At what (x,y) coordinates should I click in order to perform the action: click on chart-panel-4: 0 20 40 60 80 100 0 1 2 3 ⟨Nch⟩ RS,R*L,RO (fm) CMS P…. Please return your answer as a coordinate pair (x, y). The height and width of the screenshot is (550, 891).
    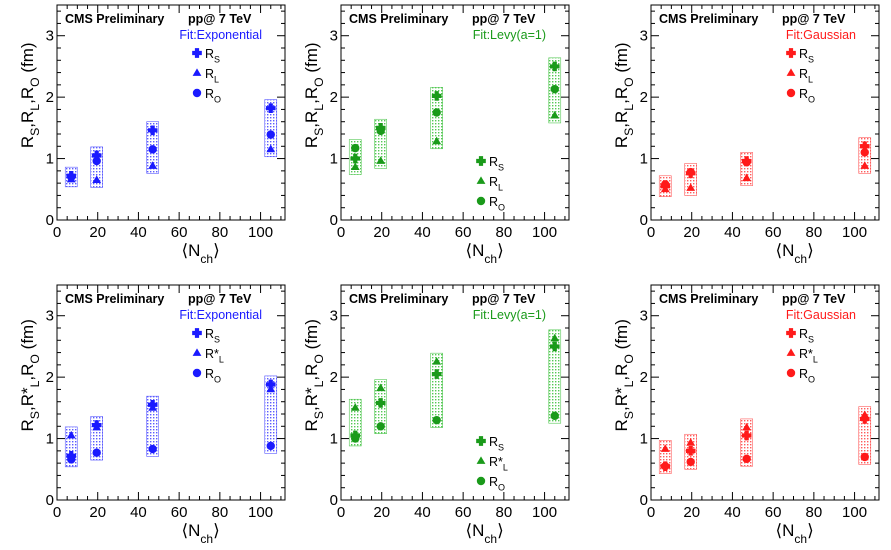
    Looking at the image, I should click on (152, 415).